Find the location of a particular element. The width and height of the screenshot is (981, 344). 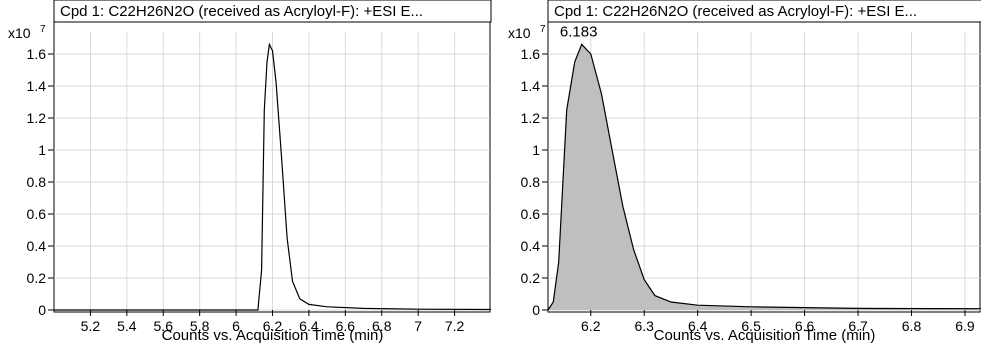

x-tick-label: 5.4 is located at coordinates (127, 326).